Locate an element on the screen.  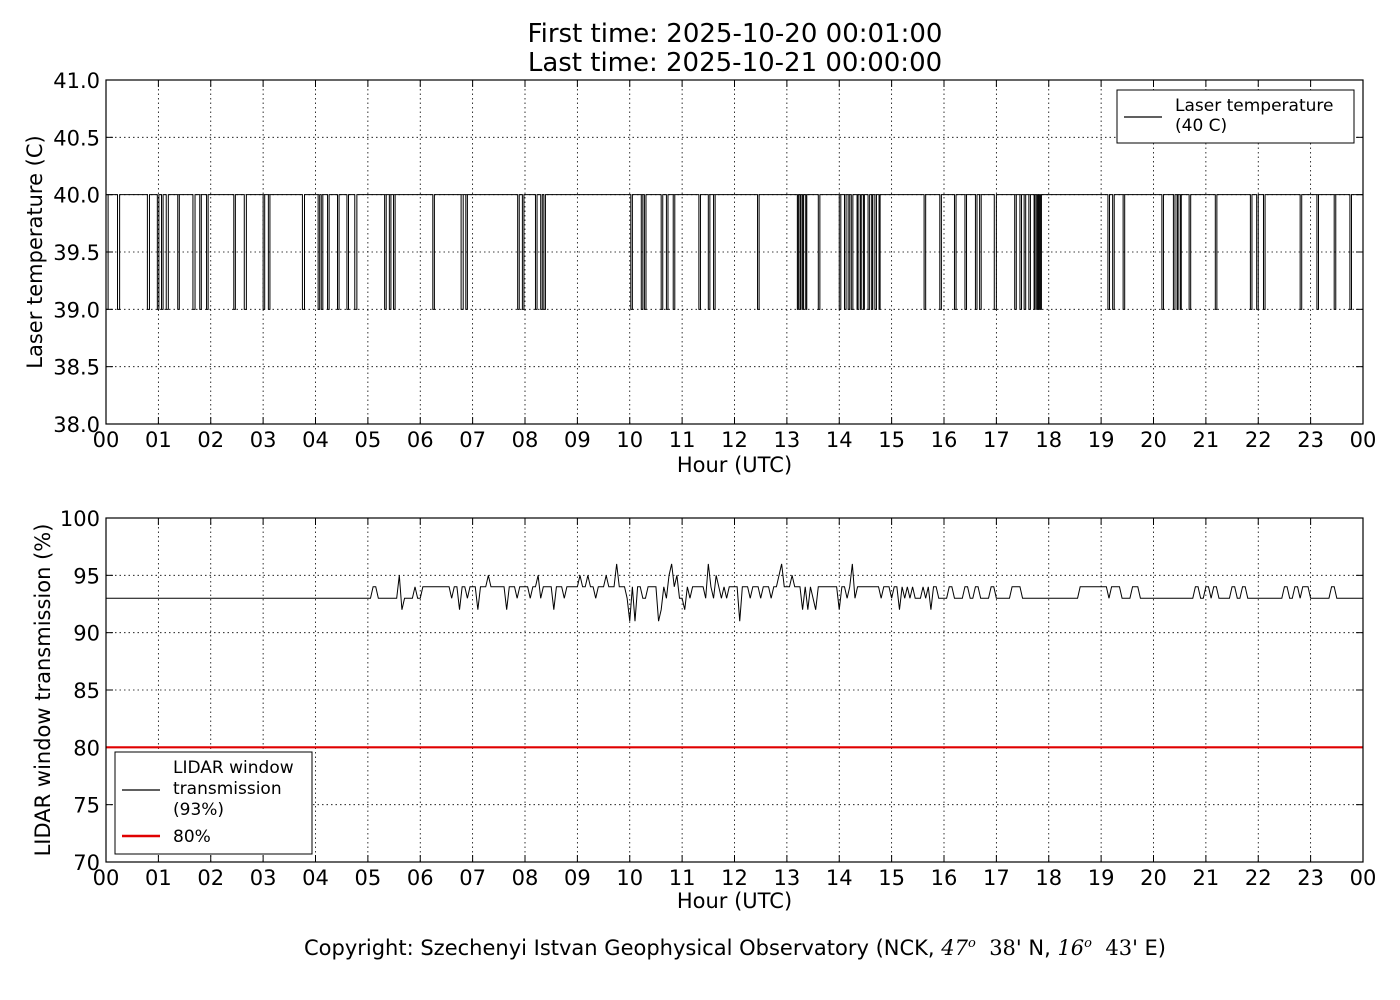
y-tick-label: 38.0 is located at coordinates (76, 425).